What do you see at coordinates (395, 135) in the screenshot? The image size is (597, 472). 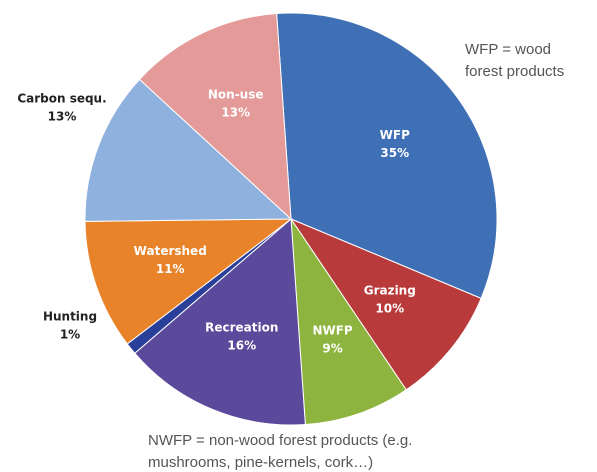 I see `slice-label: WFP` at bounding box center [395, 135].